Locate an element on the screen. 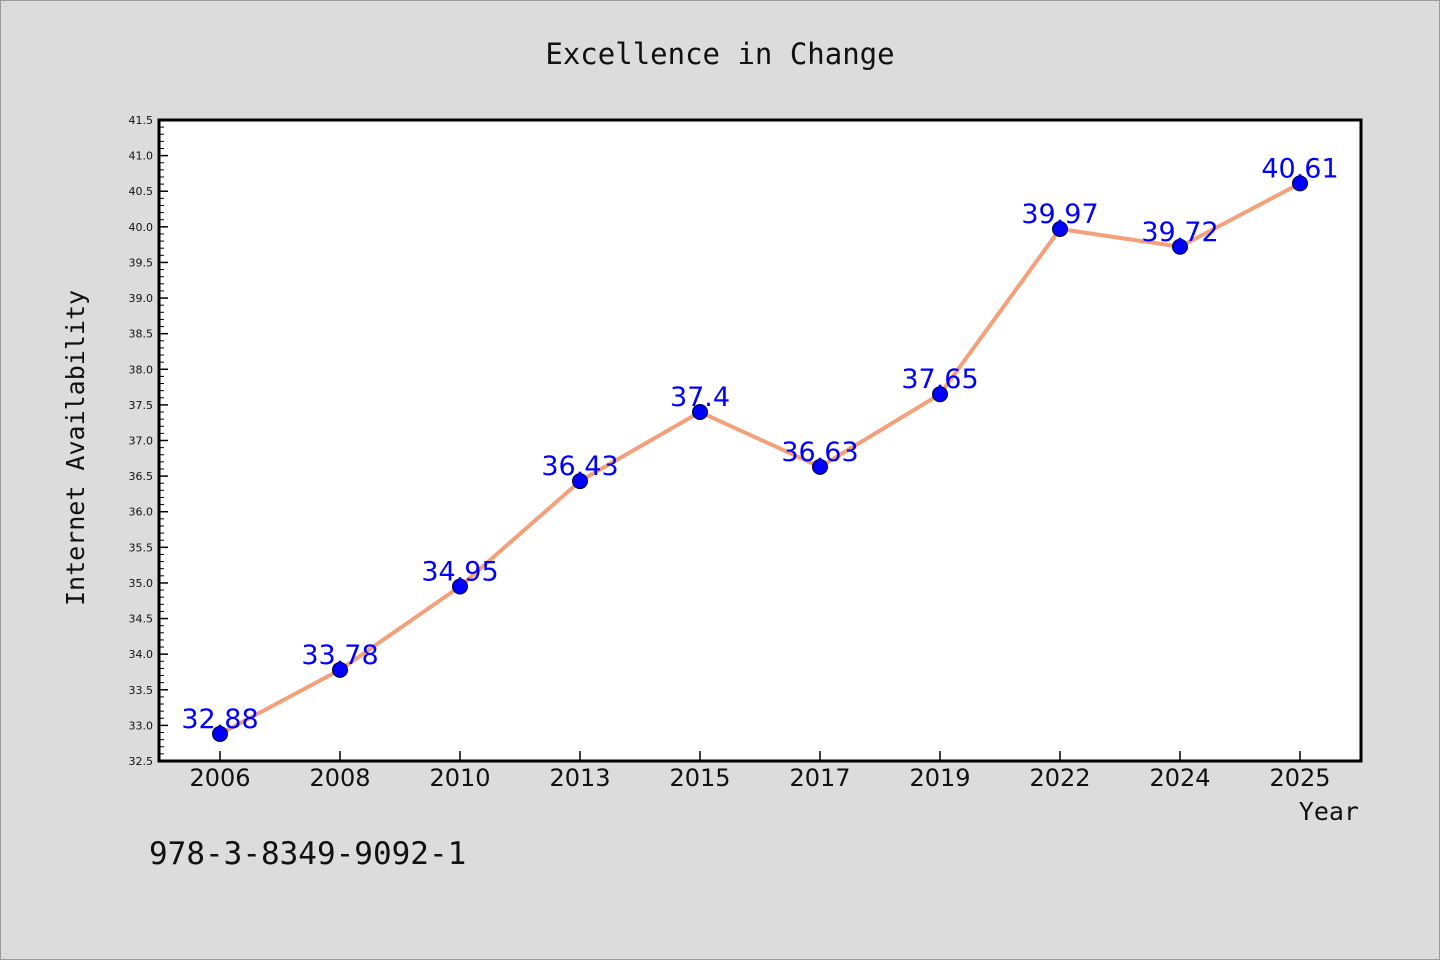 This screenshot has width=1440, height=960. y-tick-label: 33.5 is located at coordinates (141, 690).